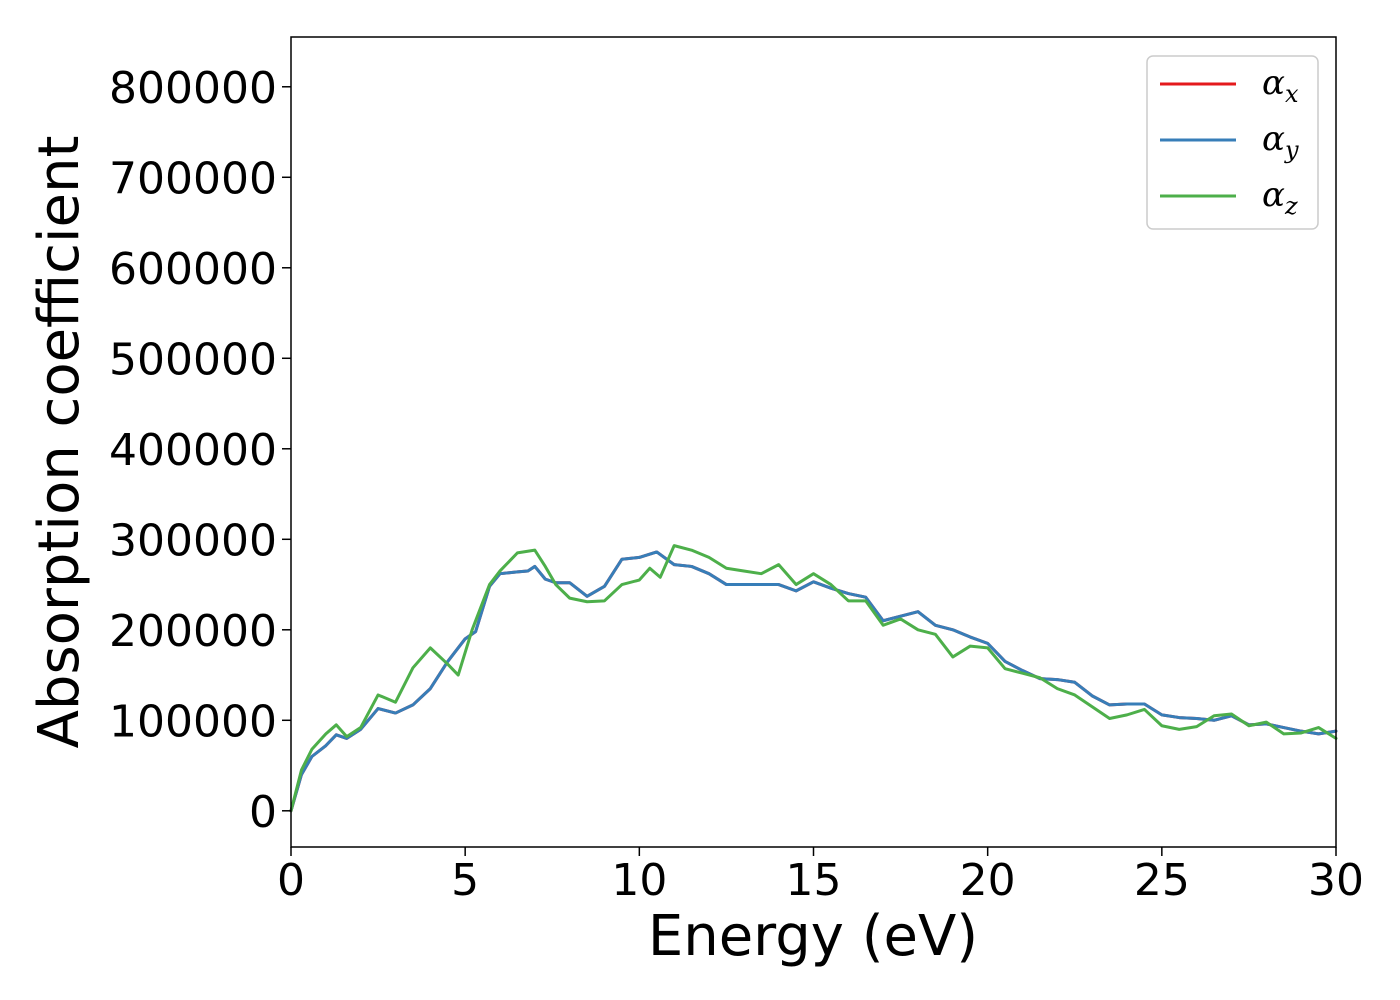 The width and height of the screenshot is (1400, 1000). Describe the element at coordinates (1273, 83) in the screenshot. I see `legend-label-x: α` at that location.